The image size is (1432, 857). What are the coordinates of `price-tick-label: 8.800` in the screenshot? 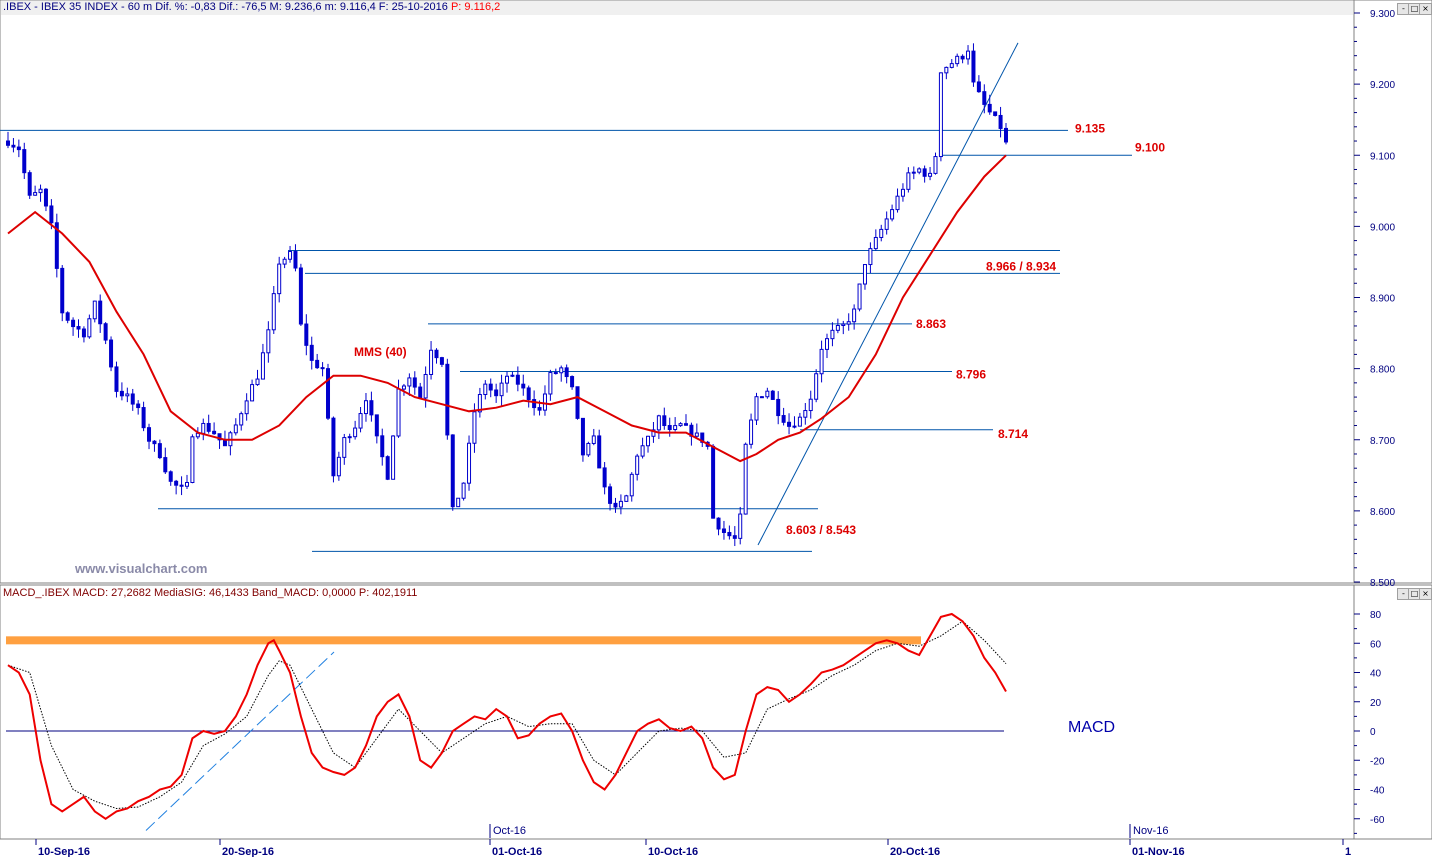 It's located at (1382, 370).